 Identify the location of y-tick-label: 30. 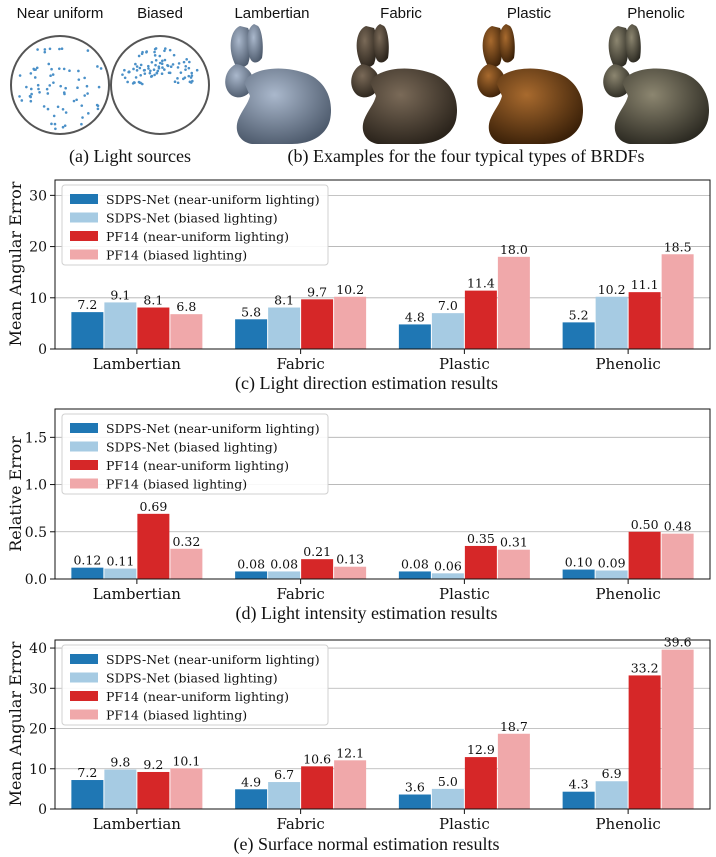
(38, 689).